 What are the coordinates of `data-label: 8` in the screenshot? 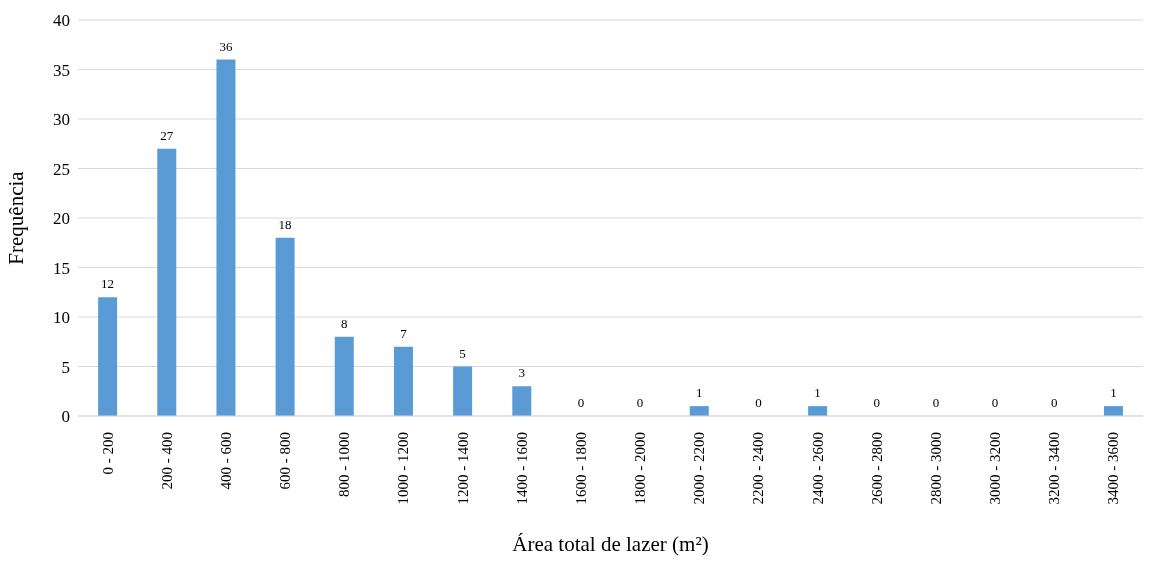 It's located at (344, 323).